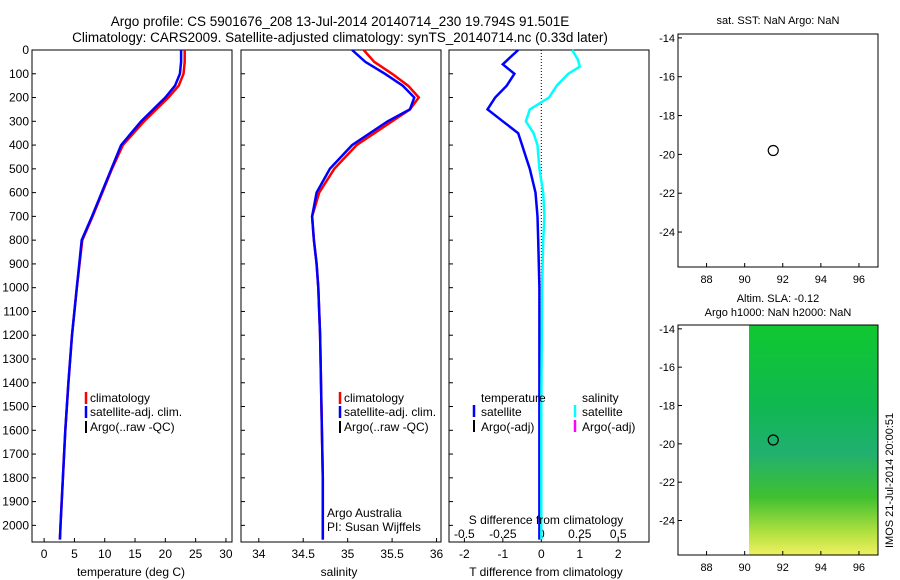 This screenshot has width=900, height=580. Describe the element at coordinates (259, 554) in the screenshot. I see `x-tick-label: 34` at that location.